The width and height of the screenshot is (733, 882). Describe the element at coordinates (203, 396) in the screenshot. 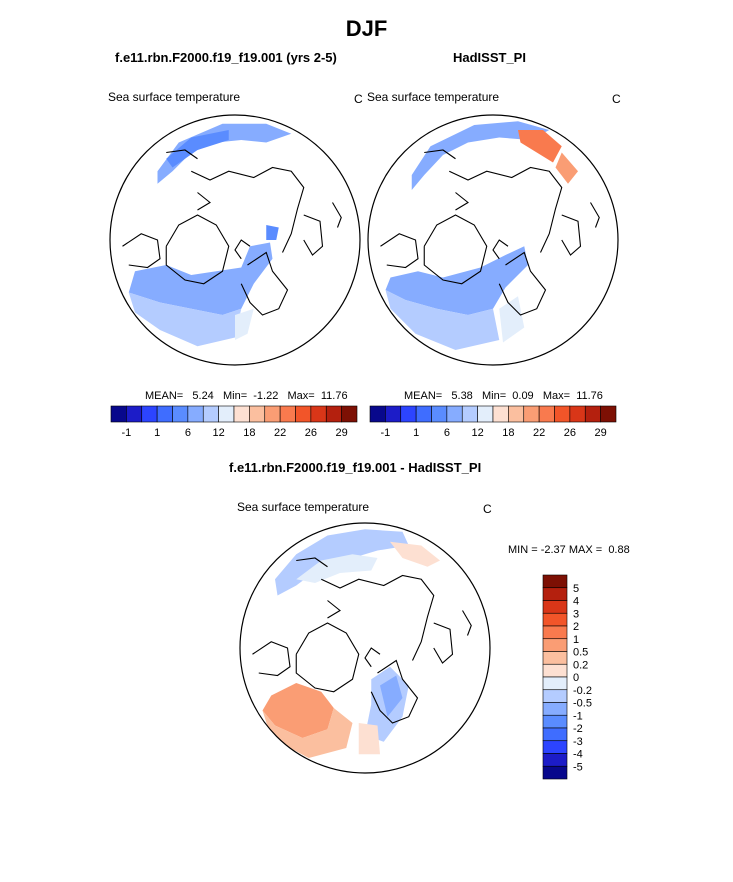

I see `model-mean-value: 5.24` at that location.